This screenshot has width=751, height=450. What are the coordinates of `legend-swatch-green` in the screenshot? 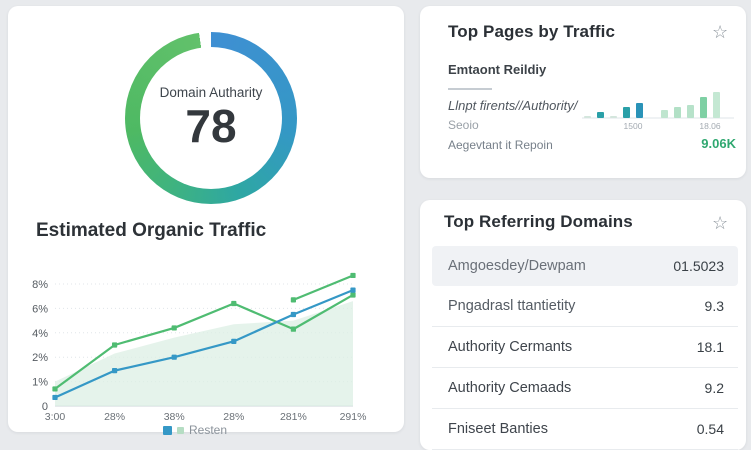 It's located at (180, 430).